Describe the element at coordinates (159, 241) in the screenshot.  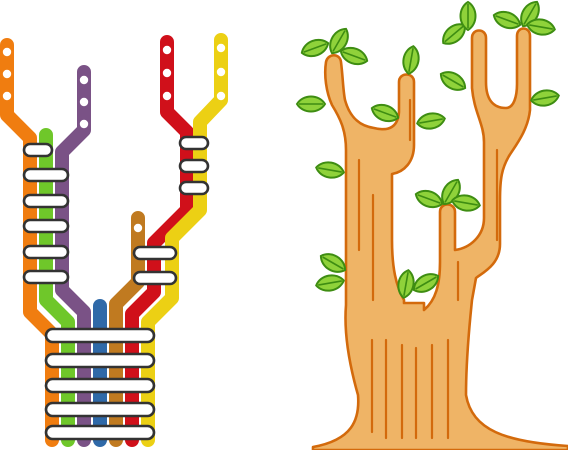
I see `red-line` at that location.